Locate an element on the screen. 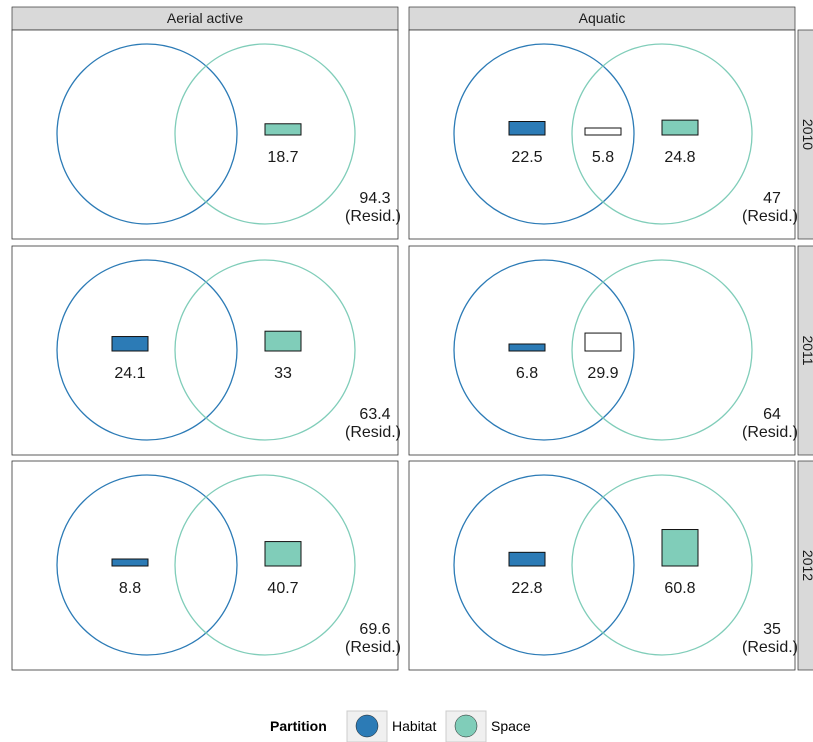 This screenshot has width=813, height=742. value-label-habitat: 24.1 is located at coordinates (129, 373).